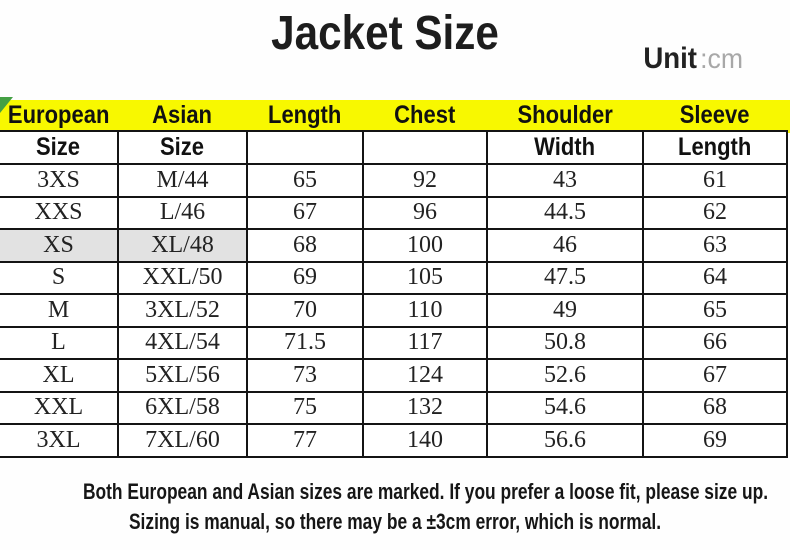 This screenshot has height=550, width=790. I want to click on table-cell: 66, so click(715, 342).